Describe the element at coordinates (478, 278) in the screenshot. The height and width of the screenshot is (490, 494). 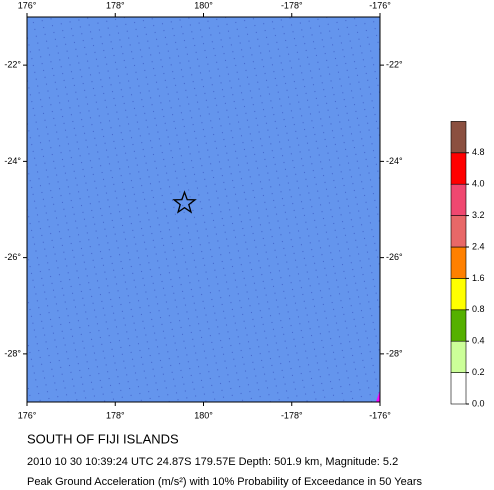
I see `colorbar-label: 1.6` at that location.